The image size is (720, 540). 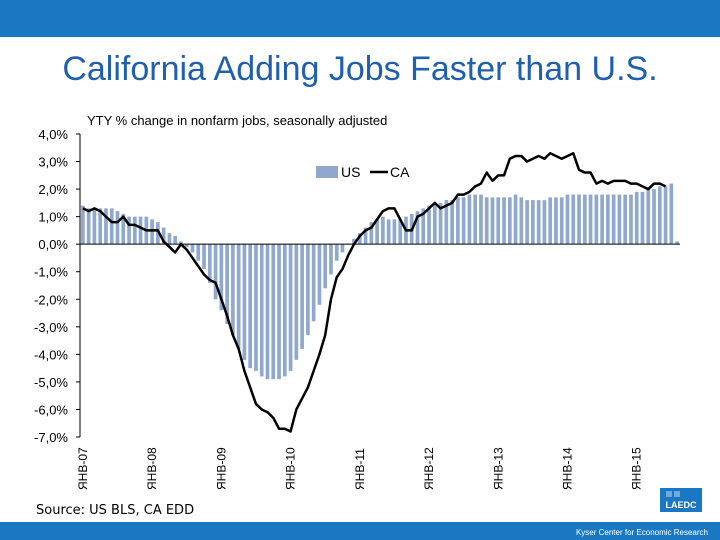 What do you see at coordinates (400, 172) in the screenshot?
I see `legend-ca-label: CA` at bounding box center [400, 172].